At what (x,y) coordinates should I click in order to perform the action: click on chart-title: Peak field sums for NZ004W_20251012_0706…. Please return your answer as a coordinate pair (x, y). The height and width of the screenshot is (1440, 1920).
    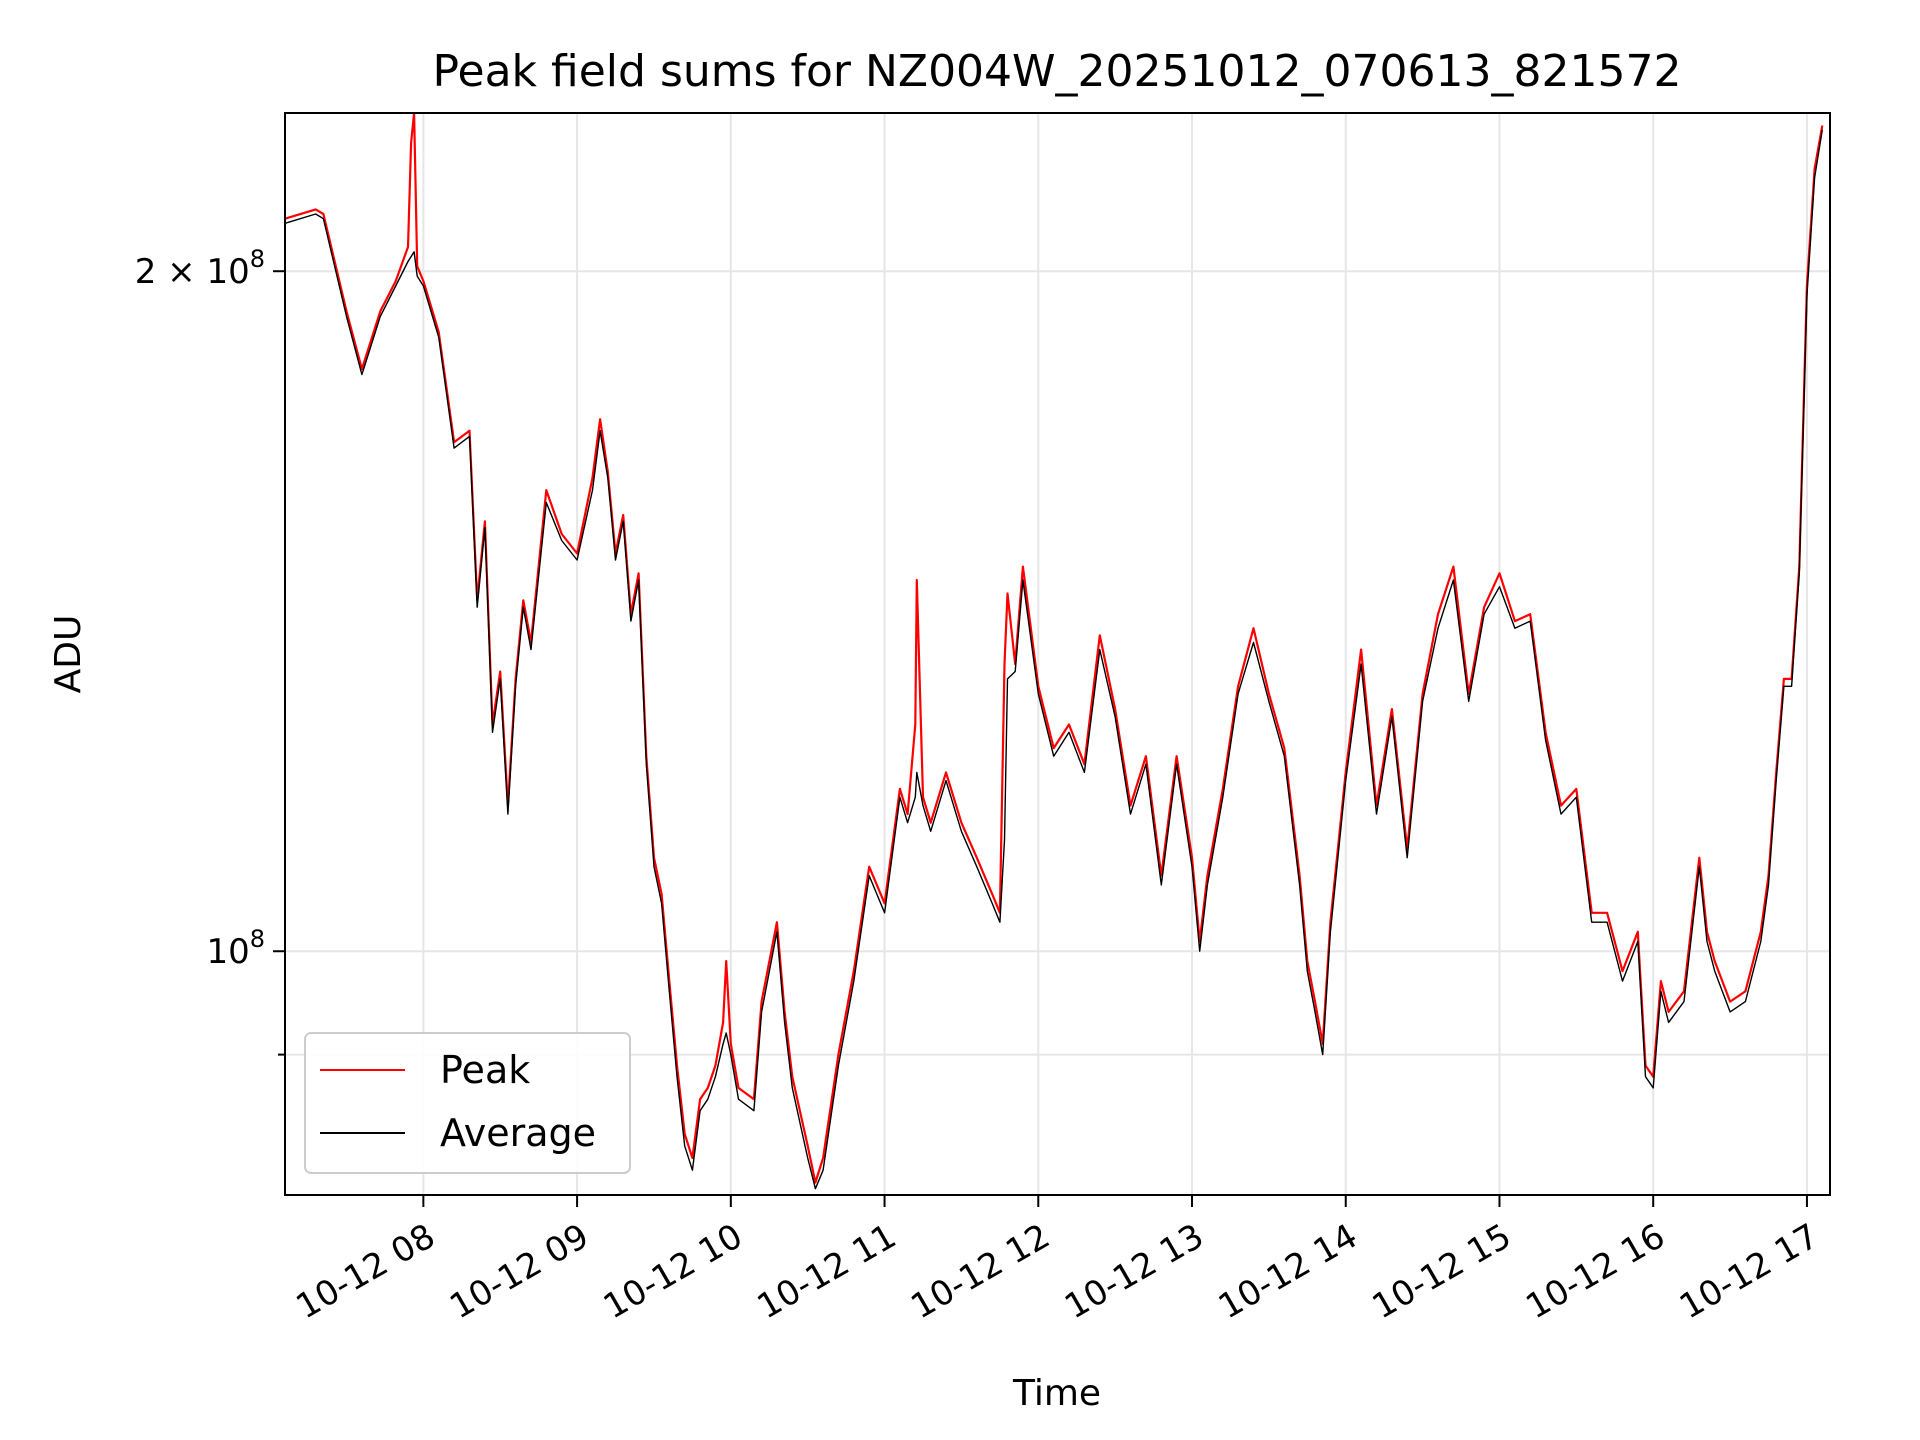
    Looking at the image, I should click on (1057, 71).